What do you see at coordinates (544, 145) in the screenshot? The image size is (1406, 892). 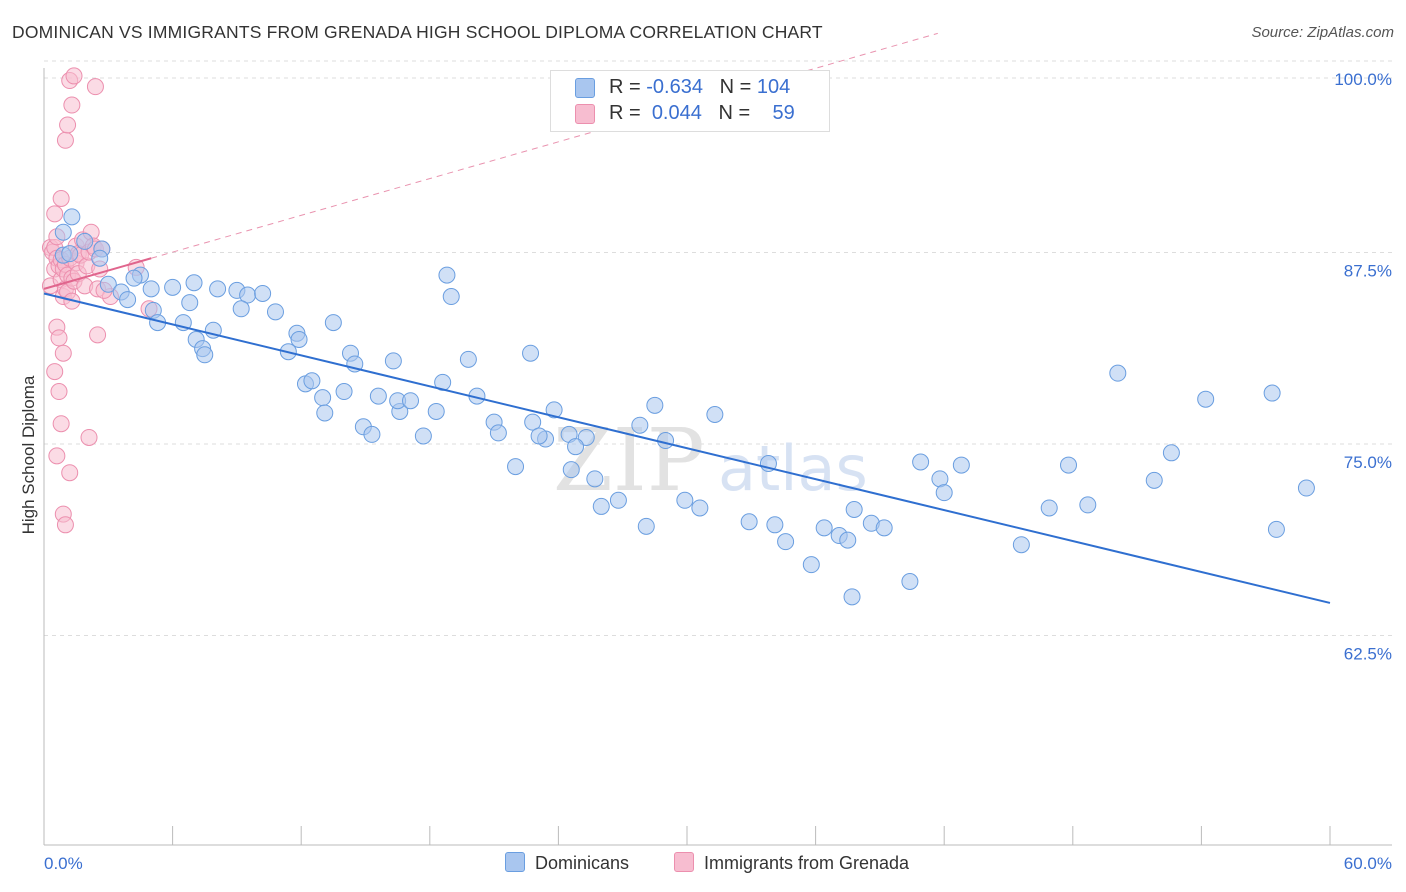 I see `grenada-trend-extension` at bounding box center [544, 145].